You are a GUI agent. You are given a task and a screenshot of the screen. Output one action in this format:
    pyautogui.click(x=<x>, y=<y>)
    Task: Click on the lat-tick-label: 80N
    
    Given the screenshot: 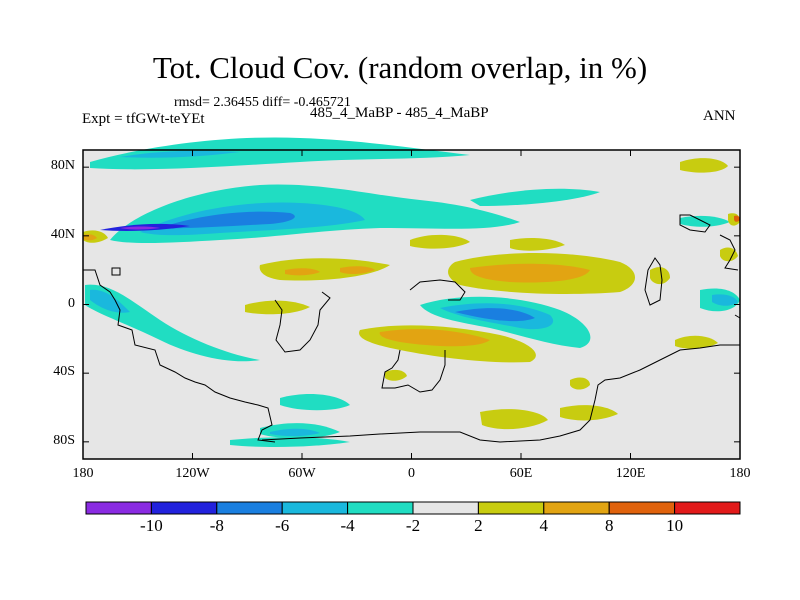 What is the action you would take?
    pyautogui.click(x=62, y=166)
    